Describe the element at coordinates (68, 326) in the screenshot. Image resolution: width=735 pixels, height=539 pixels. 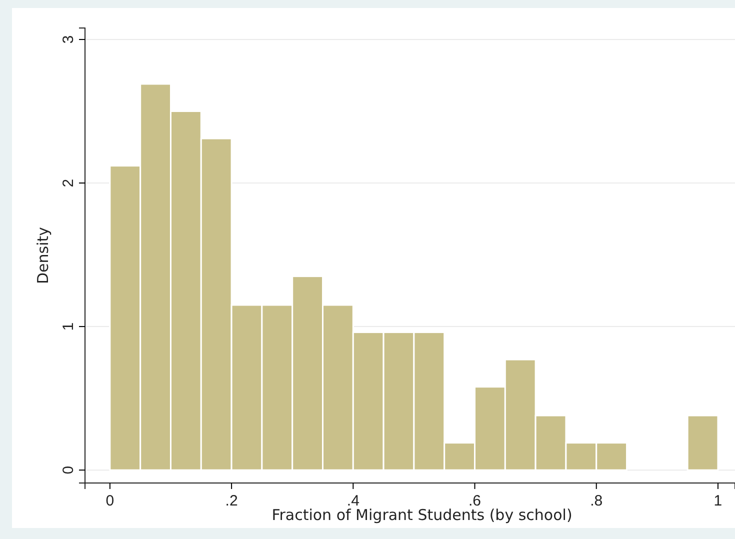
I see `y-tick-label: 1` at that location.